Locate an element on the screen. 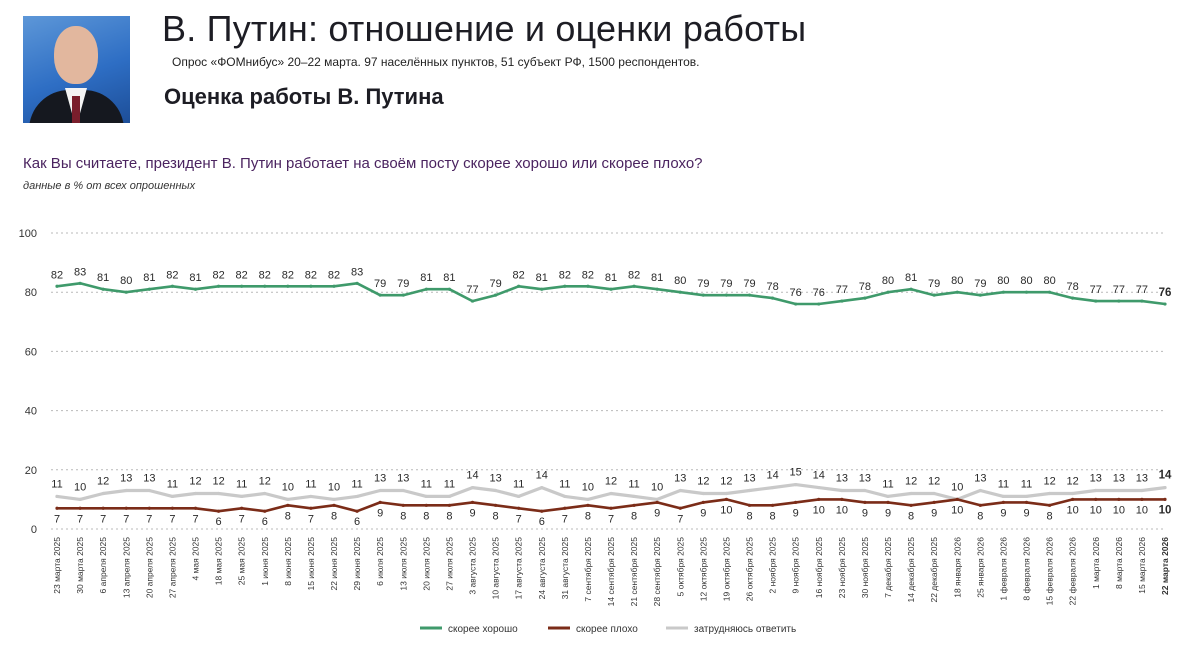  x-tick-label: 24 августа 2025 is located at coordinates (542, 568).